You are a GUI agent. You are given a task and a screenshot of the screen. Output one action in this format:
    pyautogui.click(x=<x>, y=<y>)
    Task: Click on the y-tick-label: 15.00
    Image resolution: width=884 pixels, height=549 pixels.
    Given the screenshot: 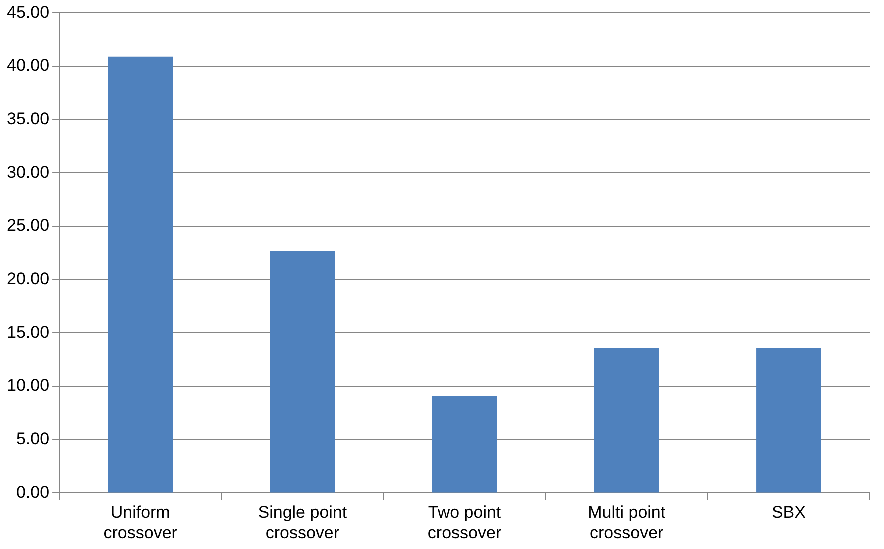 What is the action you would take?
    pyautogui.click(x=28, y=332)
    